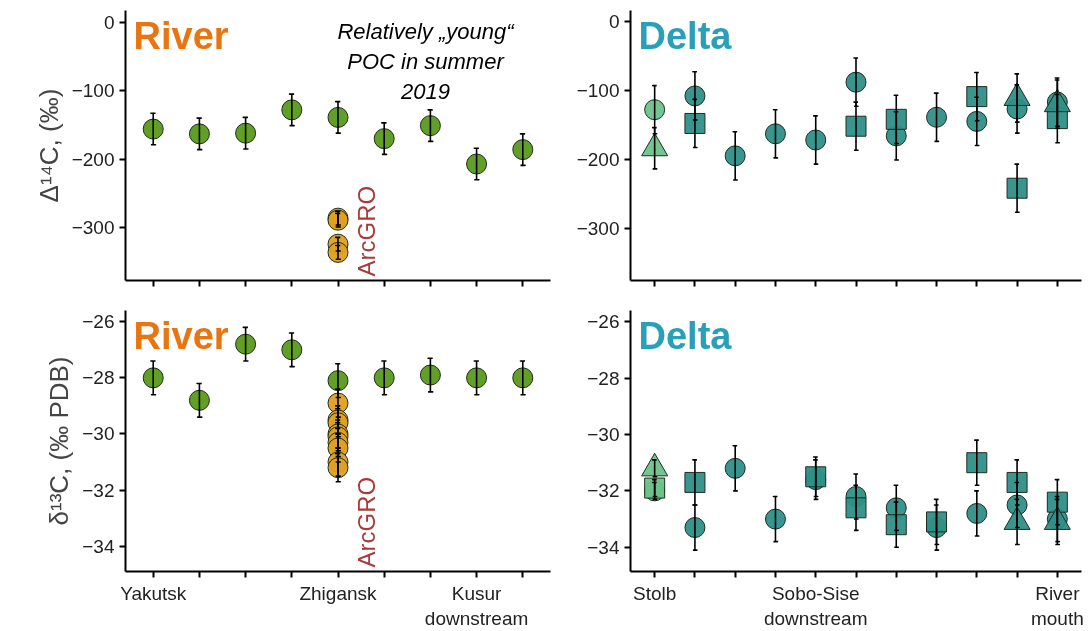 The image size is (1091, 631). What do you see at coordinates (338, 593) in the screenshot?
I see `x-tick-label: Zhigansk` at bounding box center [338, 593].